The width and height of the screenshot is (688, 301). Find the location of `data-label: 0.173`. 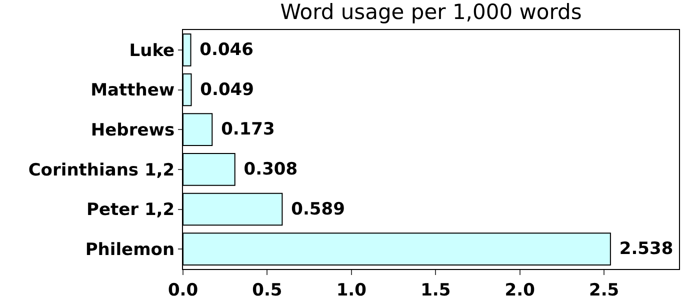

data-label: 0.173 is located at coordinates (245, 130).